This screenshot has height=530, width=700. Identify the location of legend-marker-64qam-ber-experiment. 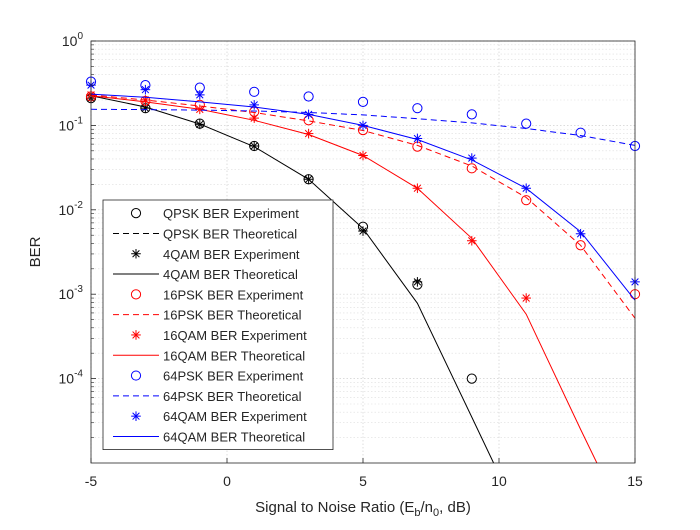
(136, 416).